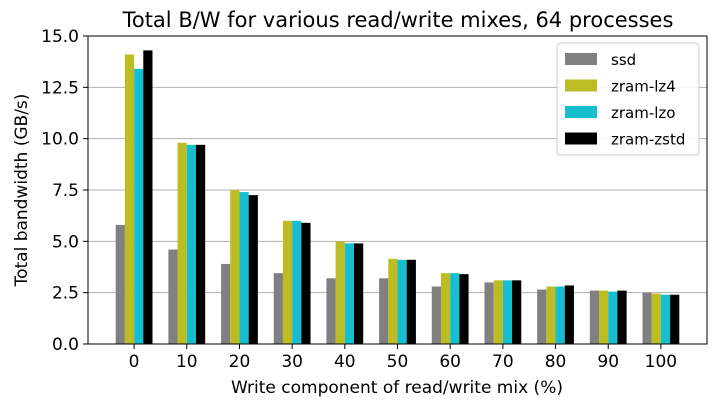 The image size is (717, 407). I want to click on legend-swatch-zram-lzo, so click(581, 112).